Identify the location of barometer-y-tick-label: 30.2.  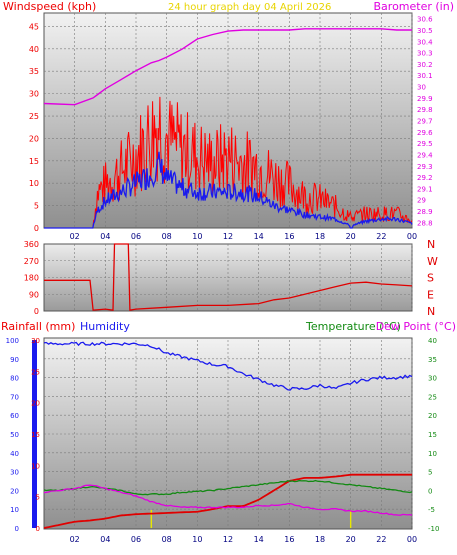
(425, 65).